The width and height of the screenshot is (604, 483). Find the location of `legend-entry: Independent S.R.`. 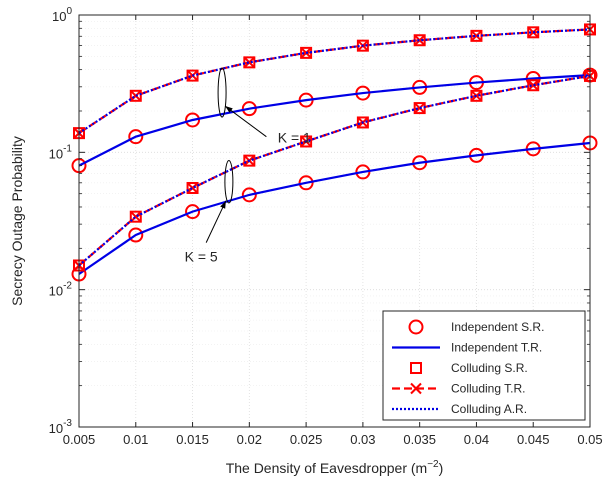

legend-entry: Independent S.R. is located at coordinates (476, 327).